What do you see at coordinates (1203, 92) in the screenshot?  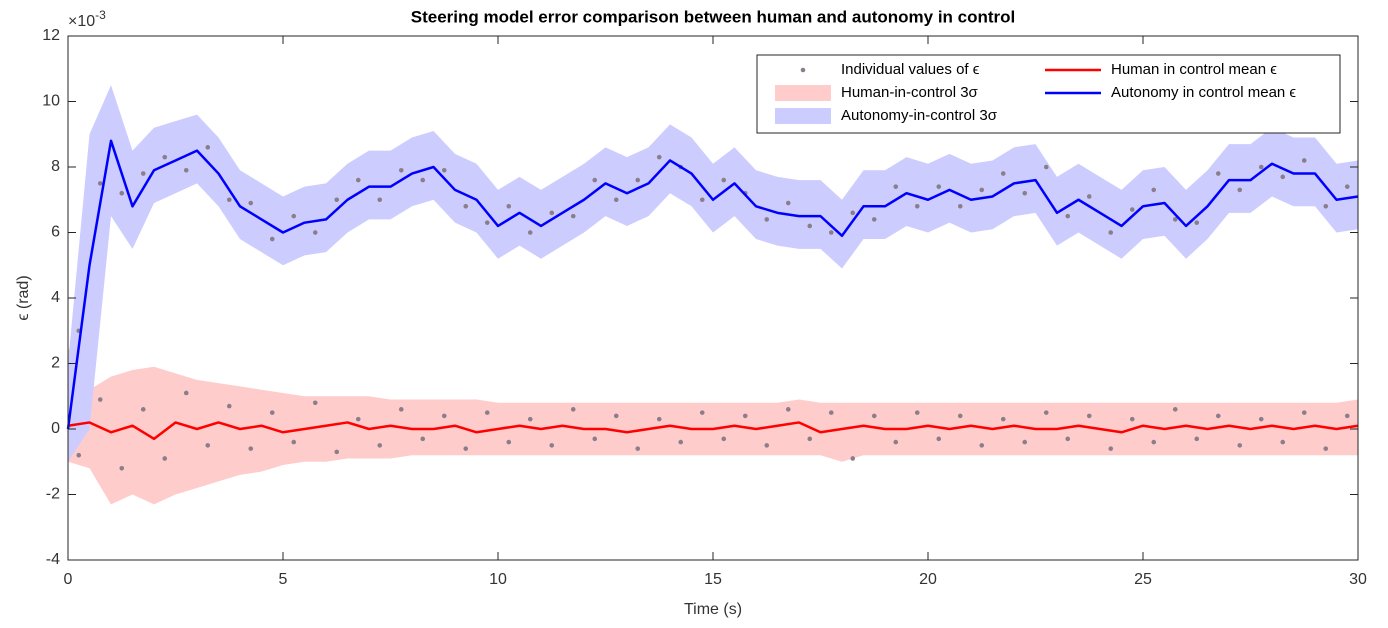 I see `legend-label: Autonomy in control mean ϵ` at bounding box center [1203, 92].